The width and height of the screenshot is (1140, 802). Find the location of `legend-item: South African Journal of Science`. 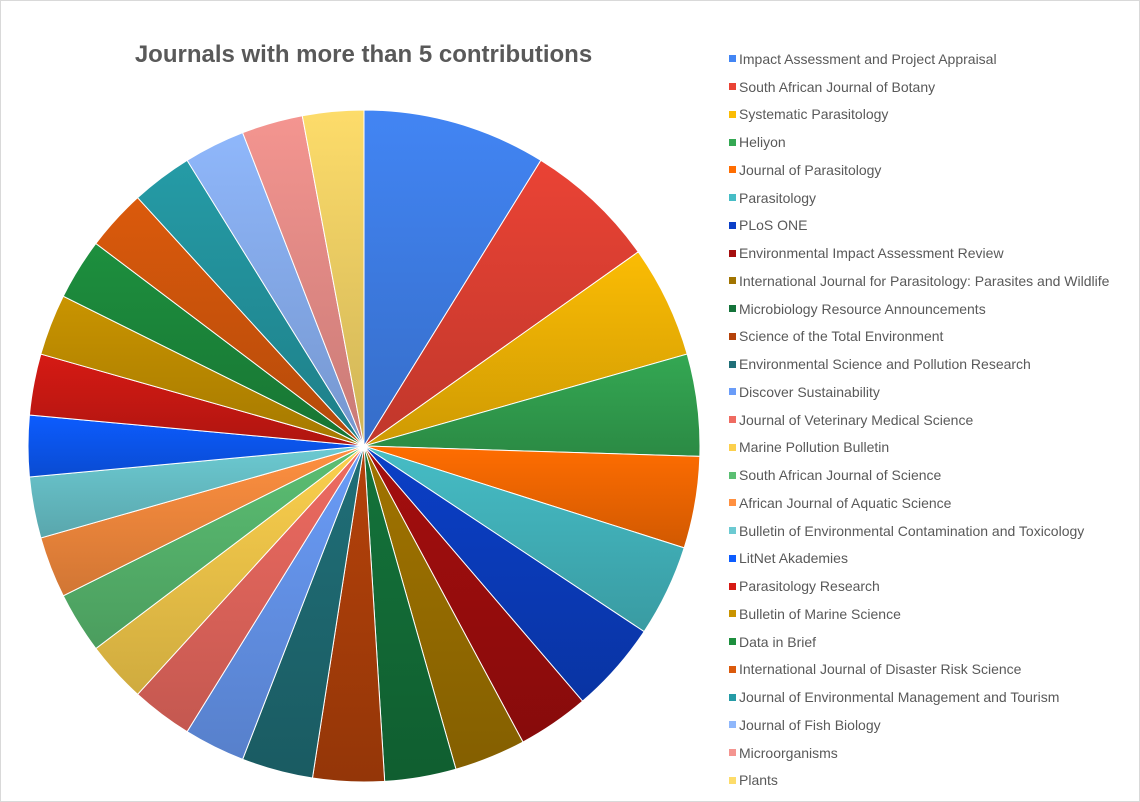

legend-item: South African Journal of Science is located at coordinates (929, 475).